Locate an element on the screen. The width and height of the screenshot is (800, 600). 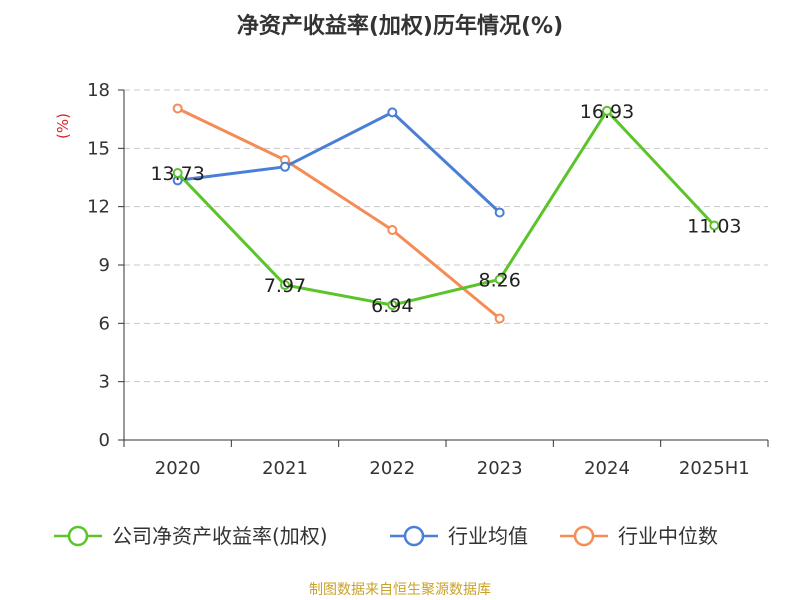
chart-title: 净资产收益率(加权)历年情况(%) is located at coordinates (400, 26).